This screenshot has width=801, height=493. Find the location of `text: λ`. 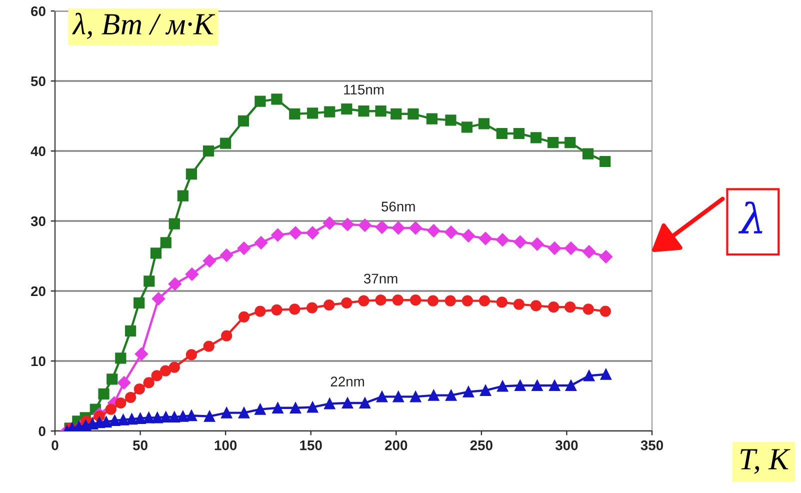

text: λ is located at coordinates (750, 217).